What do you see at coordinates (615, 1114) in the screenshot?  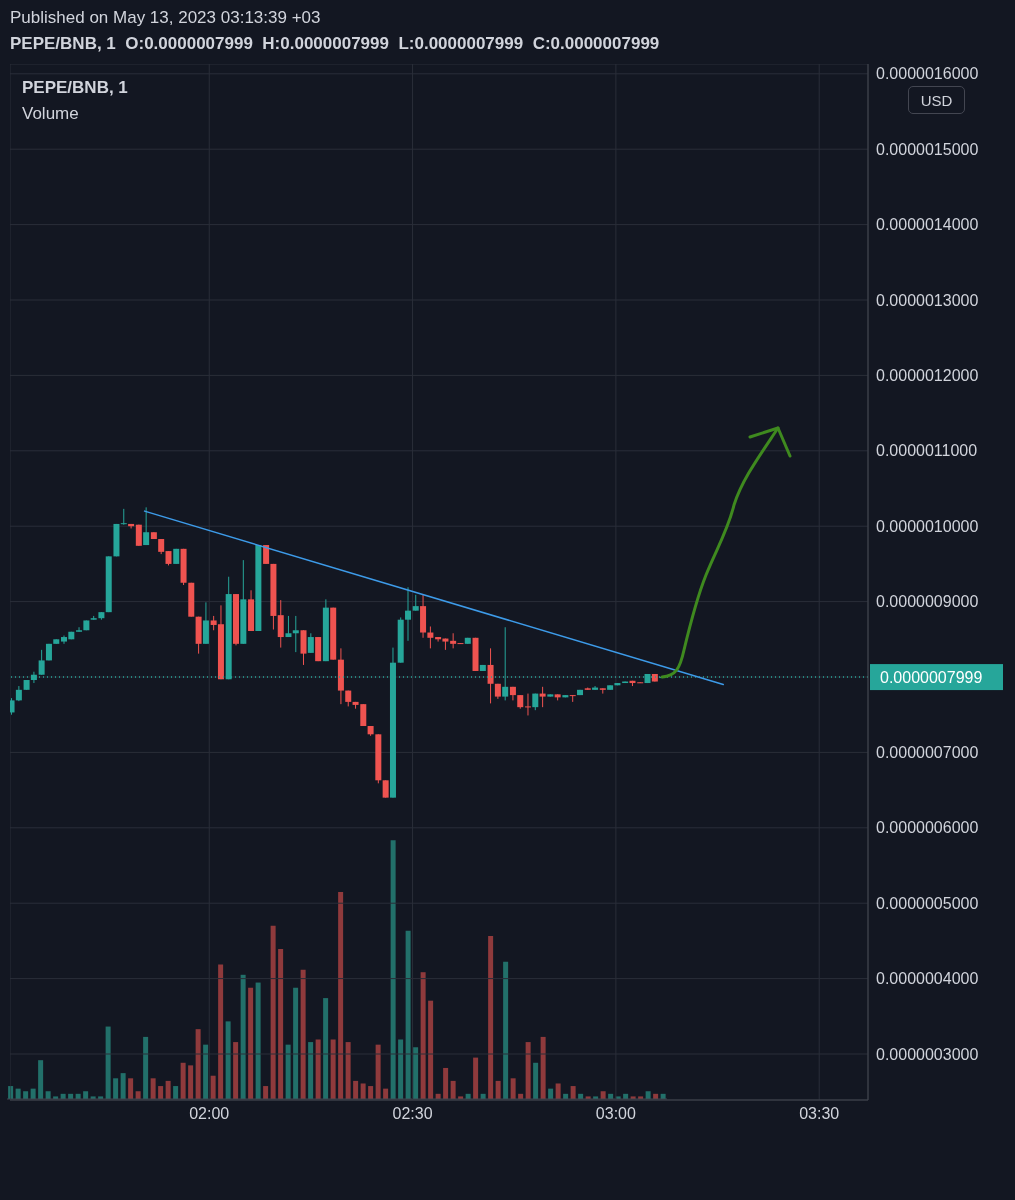 I see `x-tick-label: 03:00` at bounding box center [615, 1114].